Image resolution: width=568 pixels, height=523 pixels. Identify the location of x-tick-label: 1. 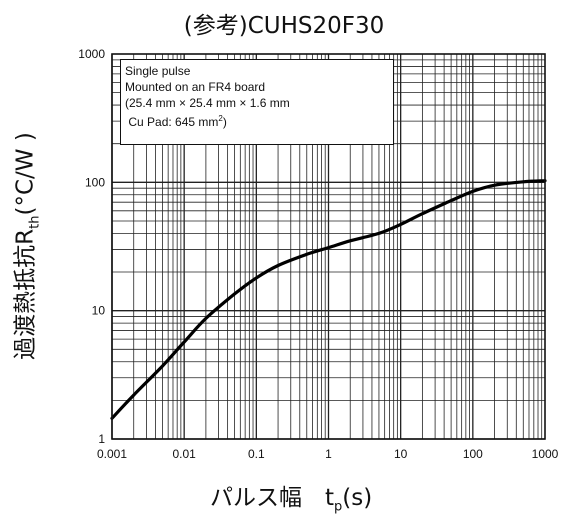
(328, 454).